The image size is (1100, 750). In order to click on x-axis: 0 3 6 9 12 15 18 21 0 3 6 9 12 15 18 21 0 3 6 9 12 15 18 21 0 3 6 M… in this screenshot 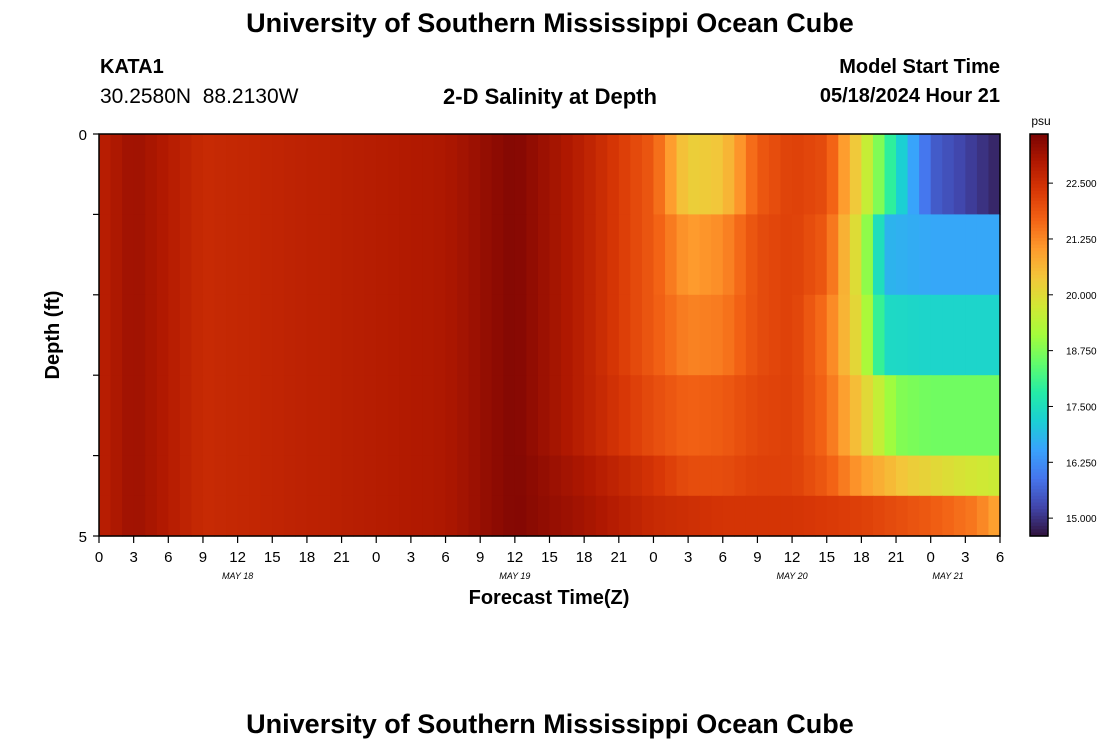, I will do `click(549, 558)`.